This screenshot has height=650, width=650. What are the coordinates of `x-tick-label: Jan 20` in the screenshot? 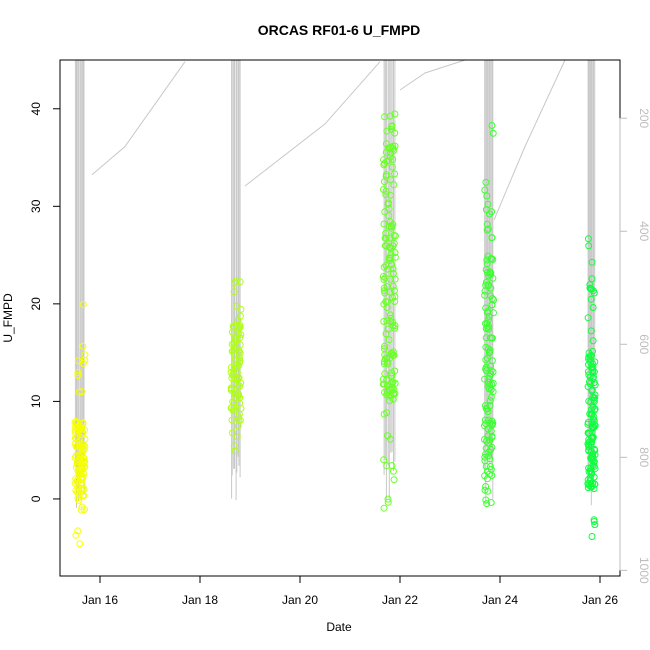 It's located at (300, 600).